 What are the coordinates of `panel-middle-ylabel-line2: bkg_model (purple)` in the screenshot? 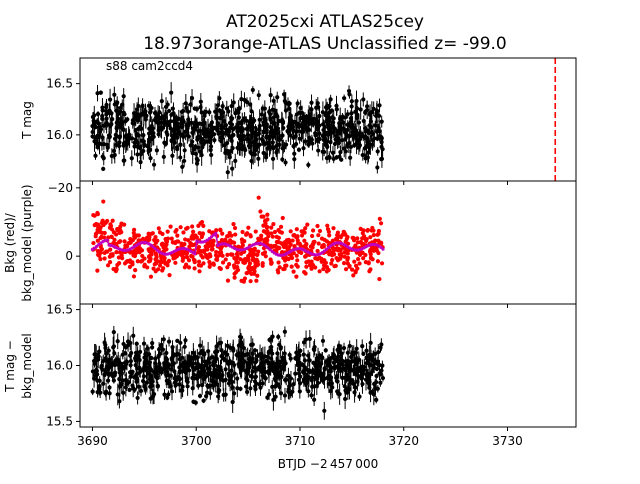 It's located at (27, 242).